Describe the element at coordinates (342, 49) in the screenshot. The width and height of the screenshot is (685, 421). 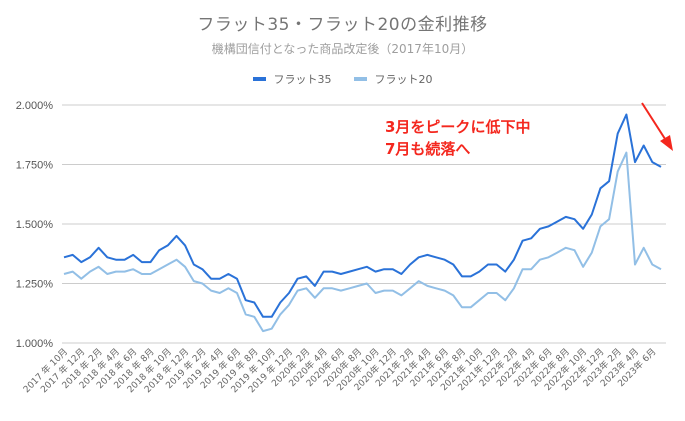
I see `chart-subtitle: 機構団信付となった商品改定後（2017年10月）` at that location.